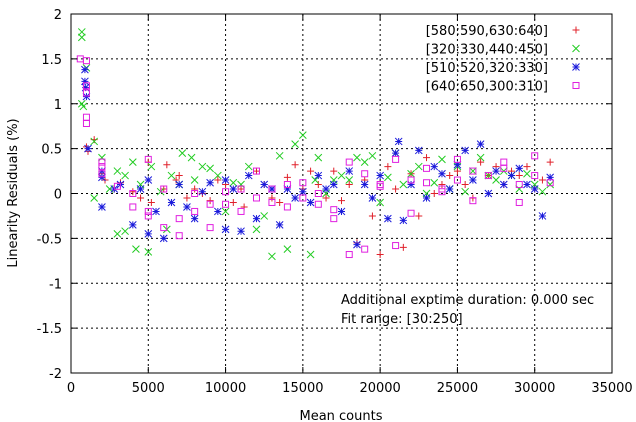 The height and width of the screenshot is (422, 636). Describe the element at coordinates (457, 388) in the screenshot. I see `x-tick-label: 25000` at that location.